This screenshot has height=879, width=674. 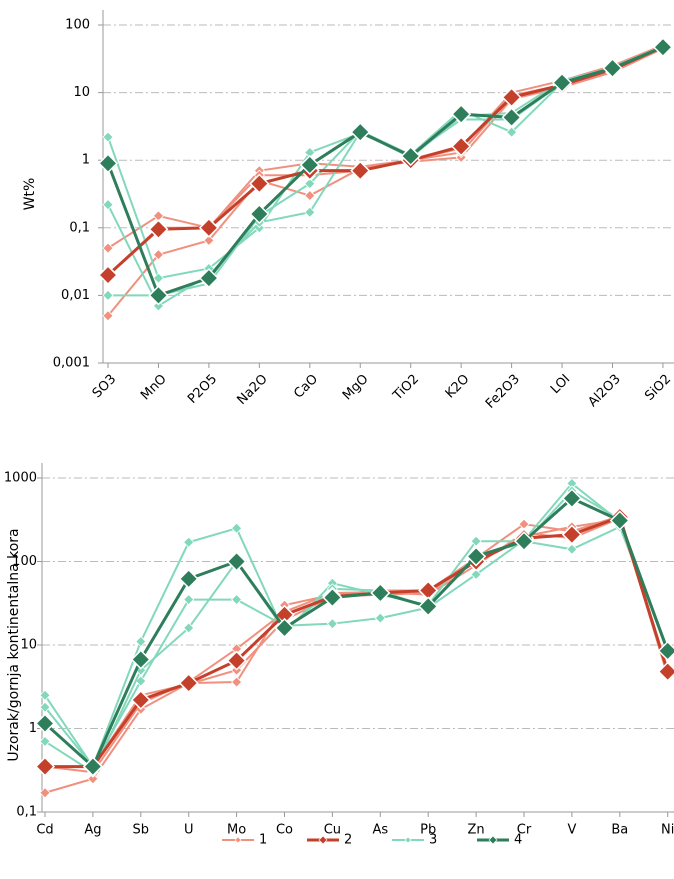 I want to click on x-tick-label: Ba, so click(x=619, y=830).